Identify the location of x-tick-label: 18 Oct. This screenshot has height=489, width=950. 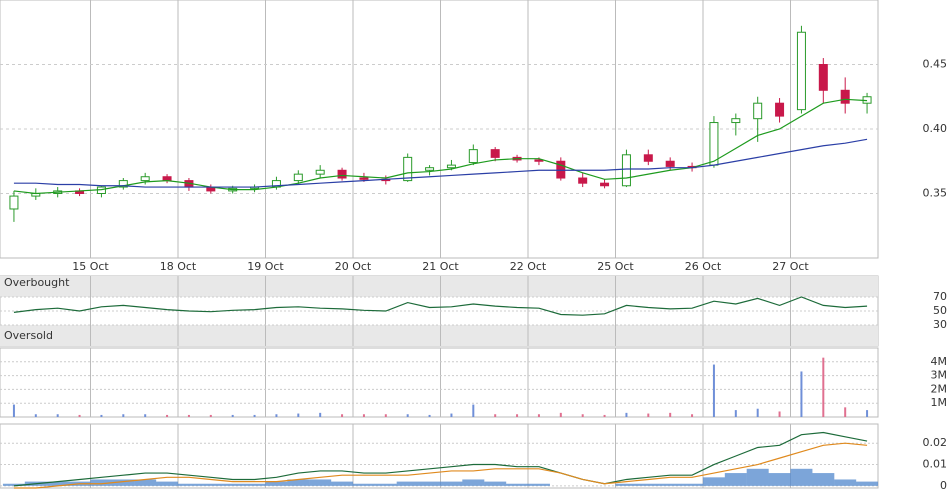
(178, 266).